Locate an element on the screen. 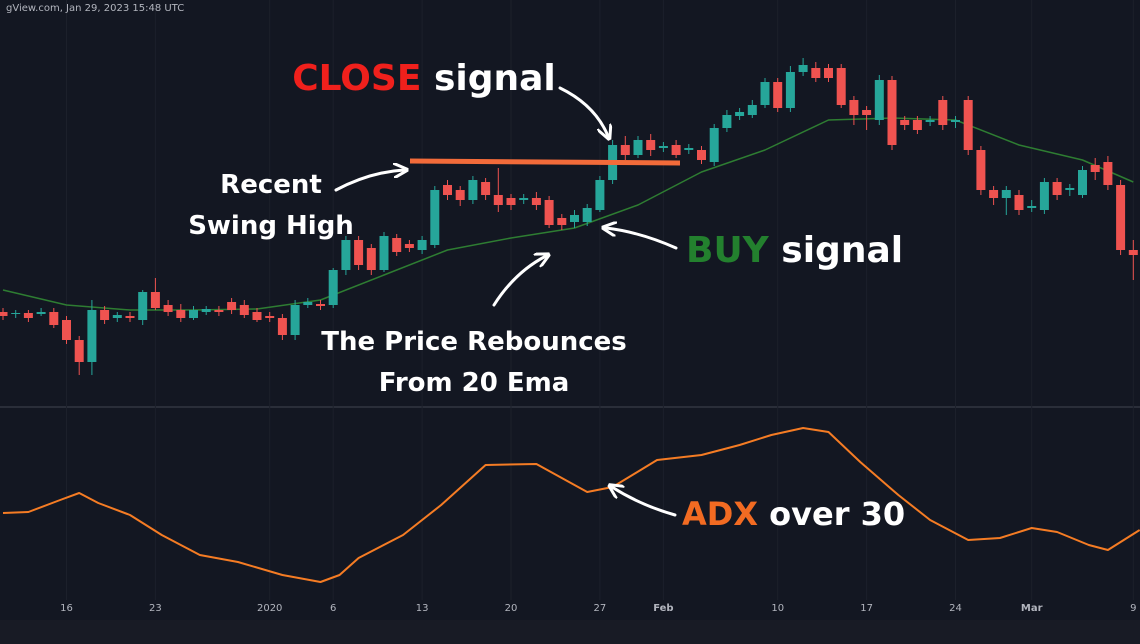 This screenshot has width=1140, height=644. bottom-strip is located at coordinates (570, 632).